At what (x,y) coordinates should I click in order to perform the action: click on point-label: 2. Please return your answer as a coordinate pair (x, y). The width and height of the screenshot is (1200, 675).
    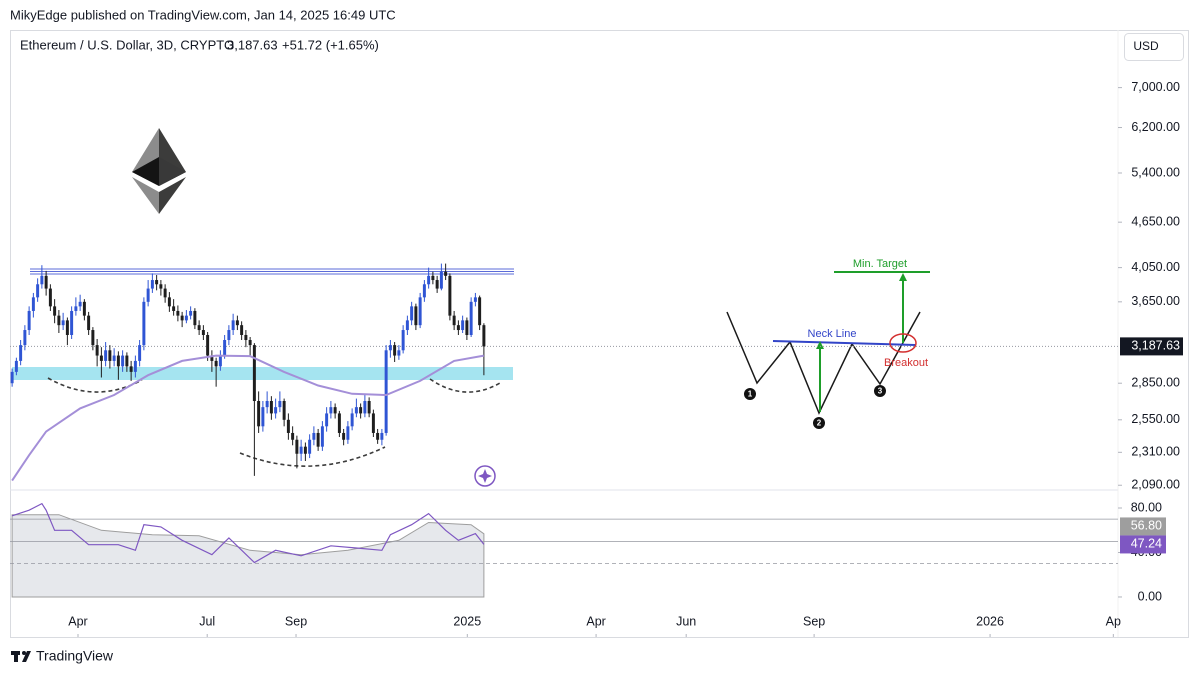
    Looking at the image, I should click on (819, 423).